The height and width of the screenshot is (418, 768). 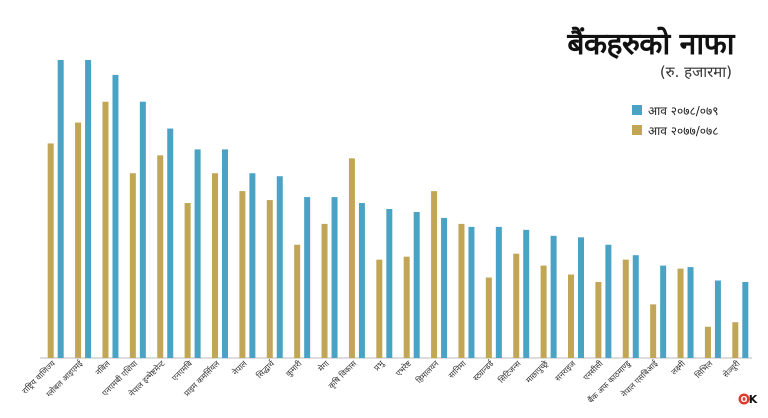 I want to click on x-tick-label: प्रभु, so click(x=379, y=365).